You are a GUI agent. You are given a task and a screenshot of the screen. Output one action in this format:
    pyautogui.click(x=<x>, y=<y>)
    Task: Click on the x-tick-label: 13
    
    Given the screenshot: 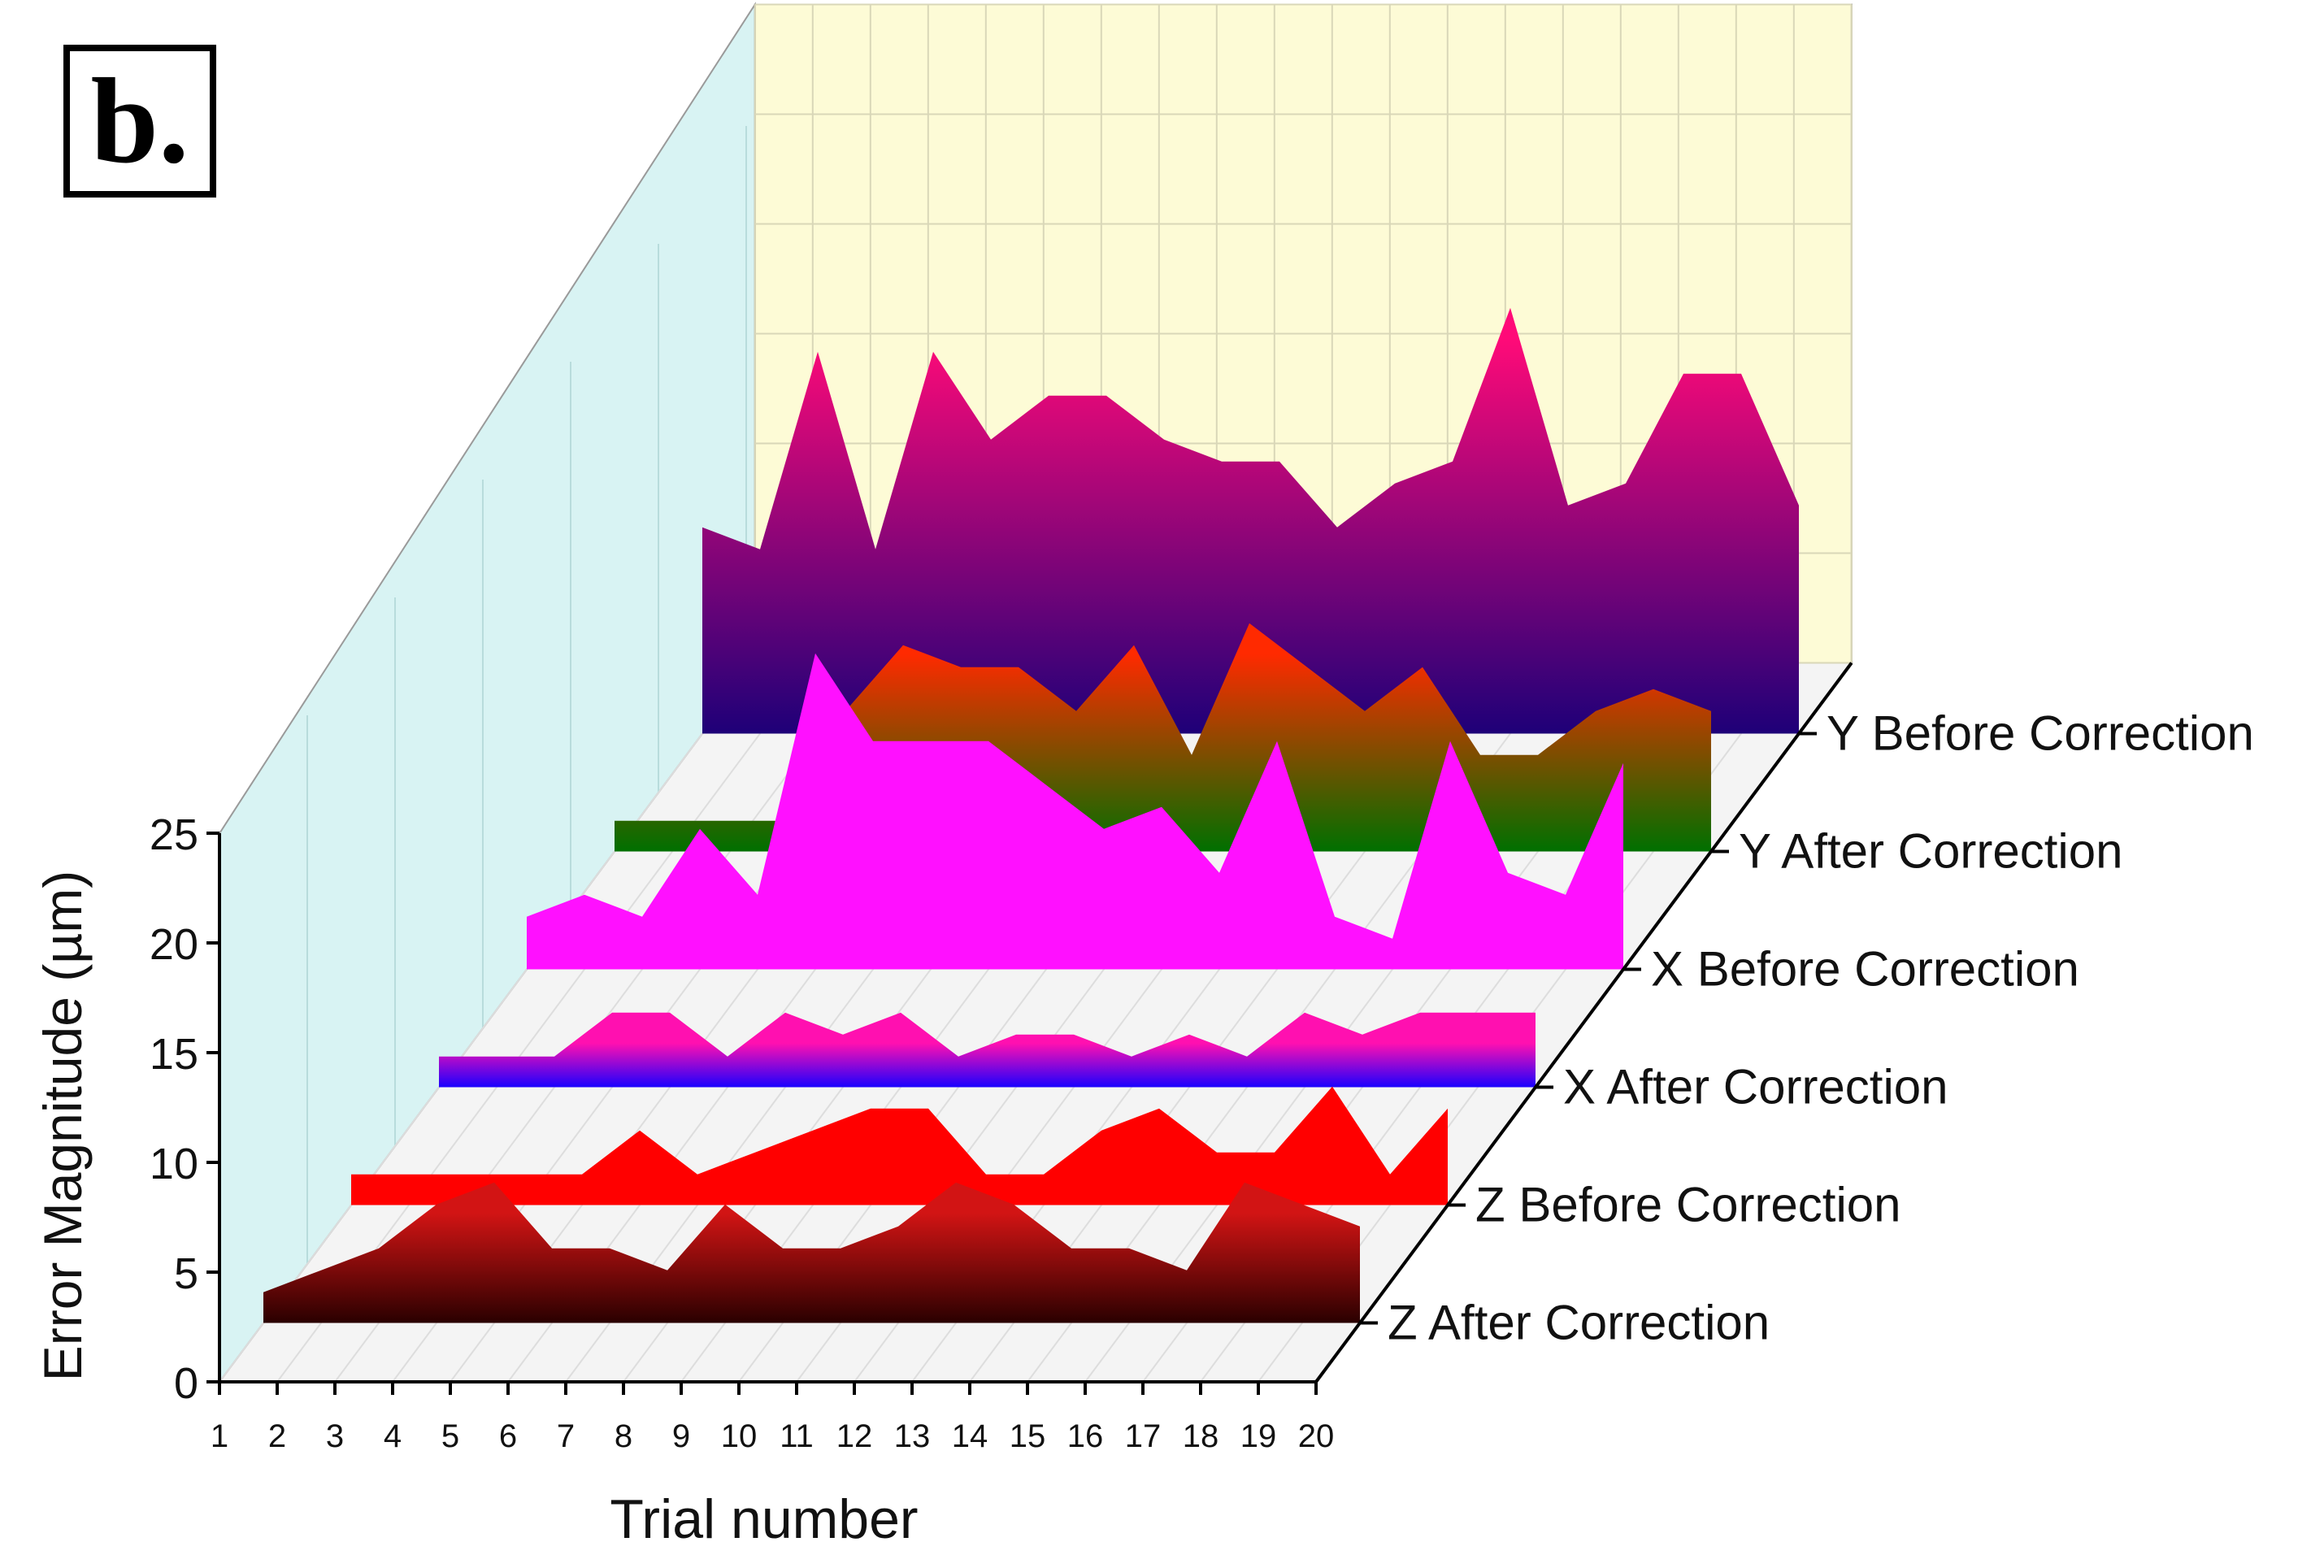 What is the action you would take?
    pyautogui.click(x=912, y=1436)
    